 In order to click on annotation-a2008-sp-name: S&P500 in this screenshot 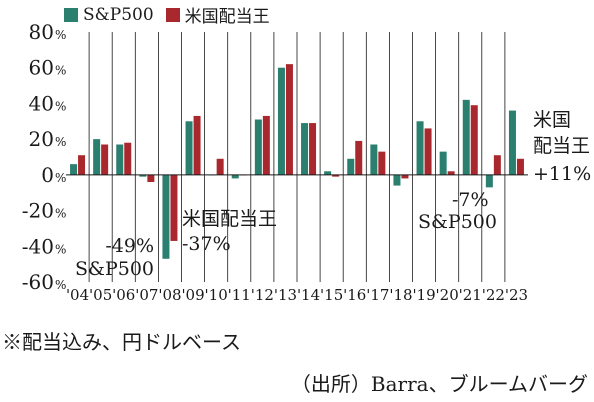, I will do `click(114, 269)`.